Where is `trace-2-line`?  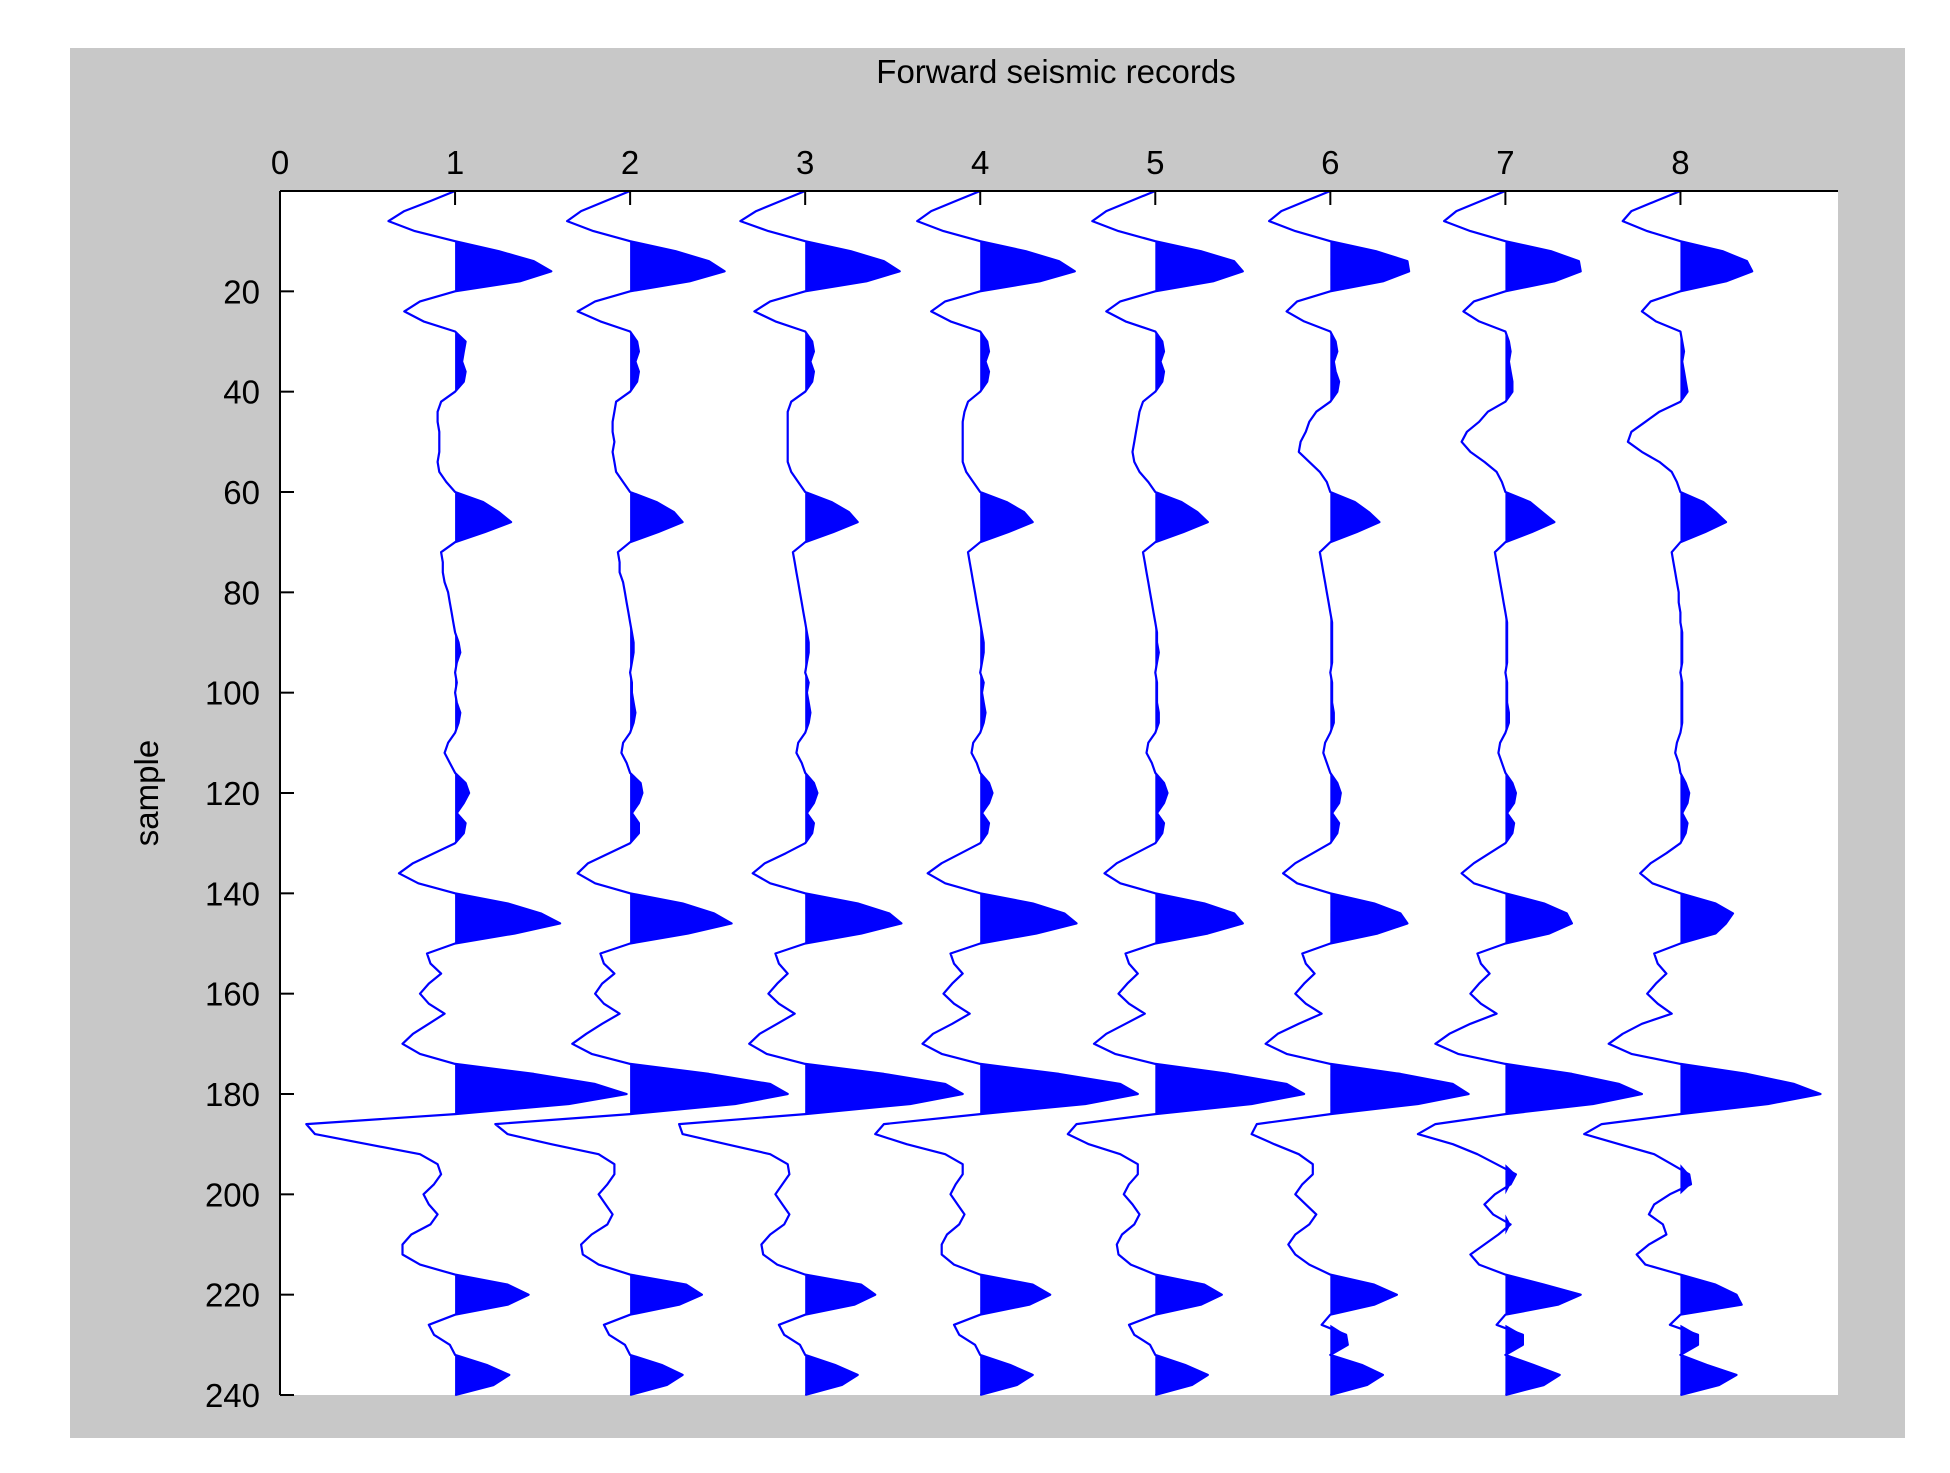
trace-2-line is located at coordinates (641, 793).